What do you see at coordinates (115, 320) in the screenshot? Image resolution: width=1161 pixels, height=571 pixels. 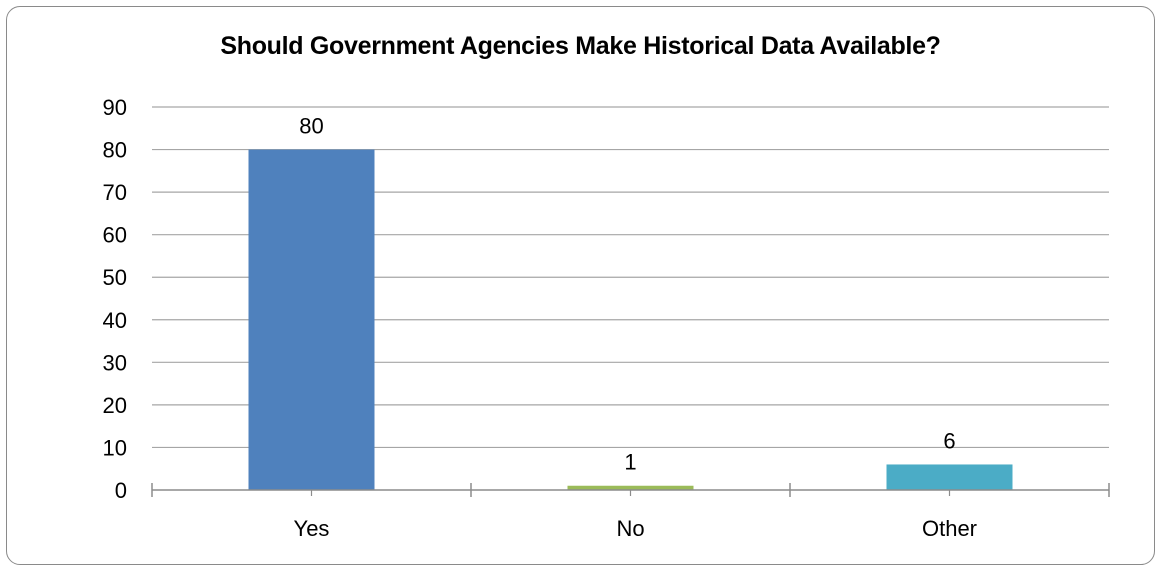 I see `y-tick-label: 40` at bounding box center [115, 320].